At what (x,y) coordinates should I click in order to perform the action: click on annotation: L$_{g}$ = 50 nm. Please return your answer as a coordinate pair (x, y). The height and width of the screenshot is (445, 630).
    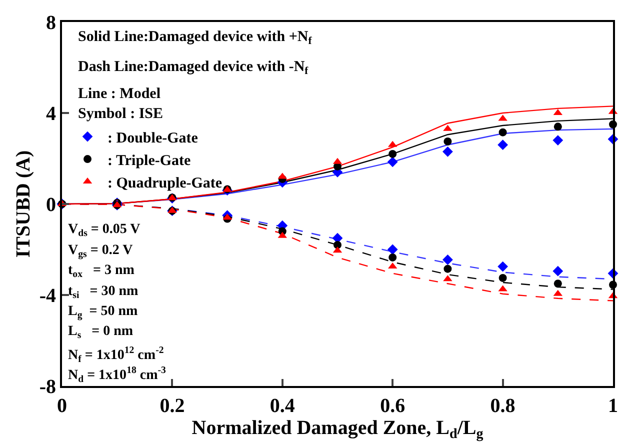
    Looking at the image, I should click on (103, 312).